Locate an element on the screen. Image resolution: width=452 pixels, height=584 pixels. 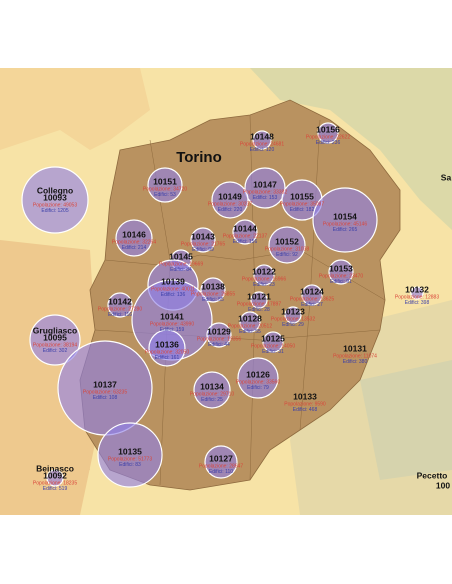
buildings: Edifici: 116 is located at coordinates (120, 315).